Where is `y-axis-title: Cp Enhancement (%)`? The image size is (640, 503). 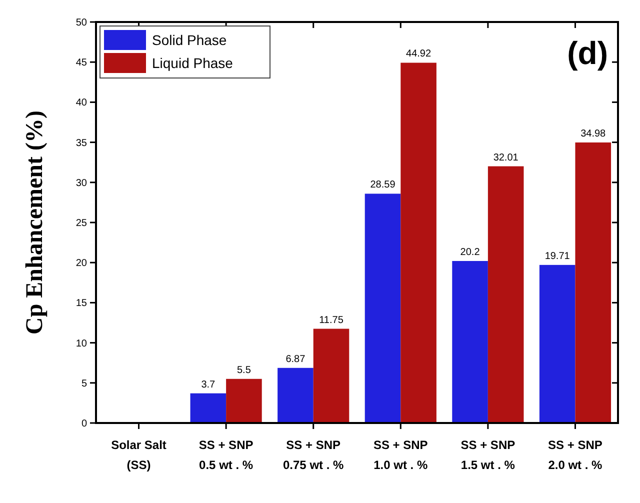 y-axis-title: Cp Enhancement (%) is located at coordinates (35, 222).